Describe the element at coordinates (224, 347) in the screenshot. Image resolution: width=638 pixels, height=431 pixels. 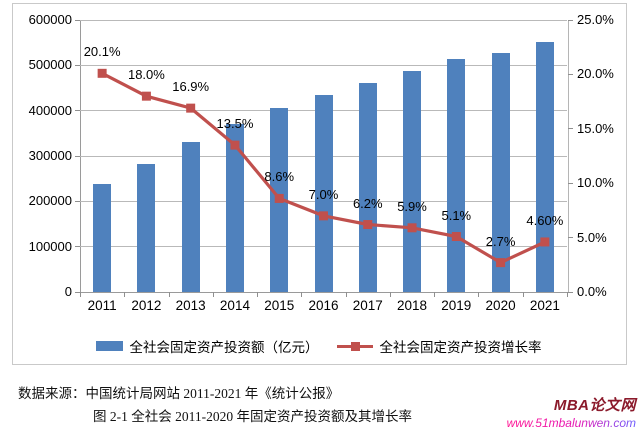
I see `legend-label-investment: 全社会固定资产投资额（亿元）` at that location.